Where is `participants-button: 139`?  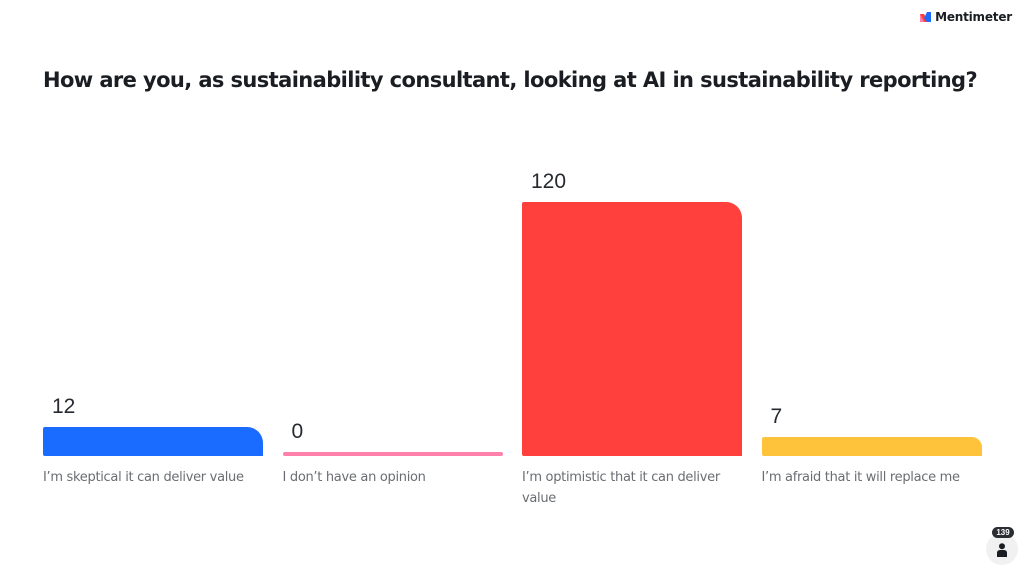
participants-button: 139 is located at coordinates (1002, 546).